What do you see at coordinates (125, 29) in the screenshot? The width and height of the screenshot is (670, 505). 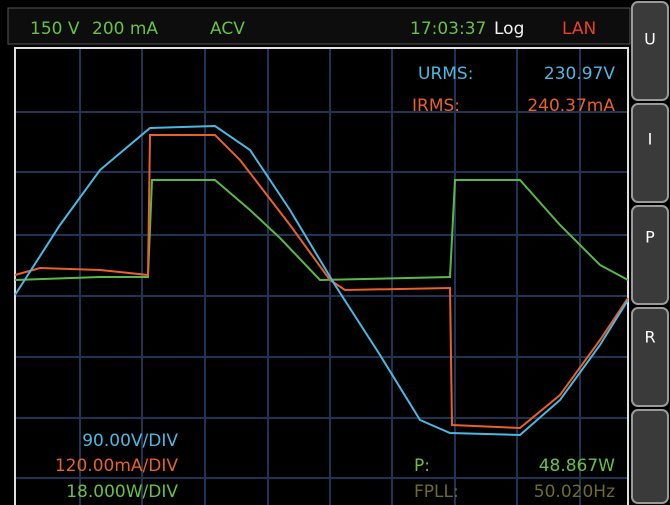 I see `current-range: 200 mA` at bounding box center [125, 29].